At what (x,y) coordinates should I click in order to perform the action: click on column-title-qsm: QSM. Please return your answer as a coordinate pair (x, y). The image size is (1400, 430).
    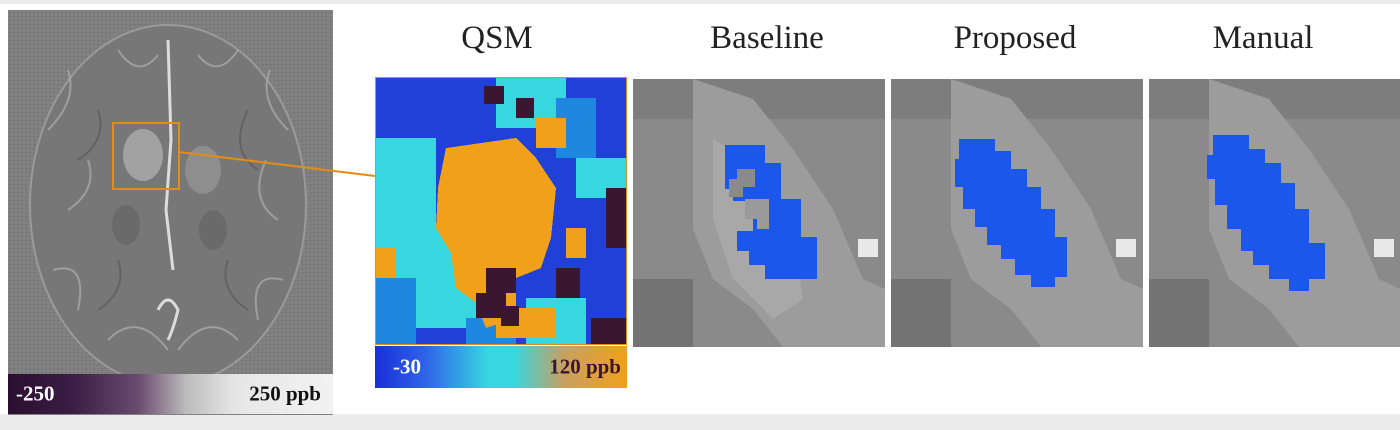
    Looking at the image, I should click on (497, 38).